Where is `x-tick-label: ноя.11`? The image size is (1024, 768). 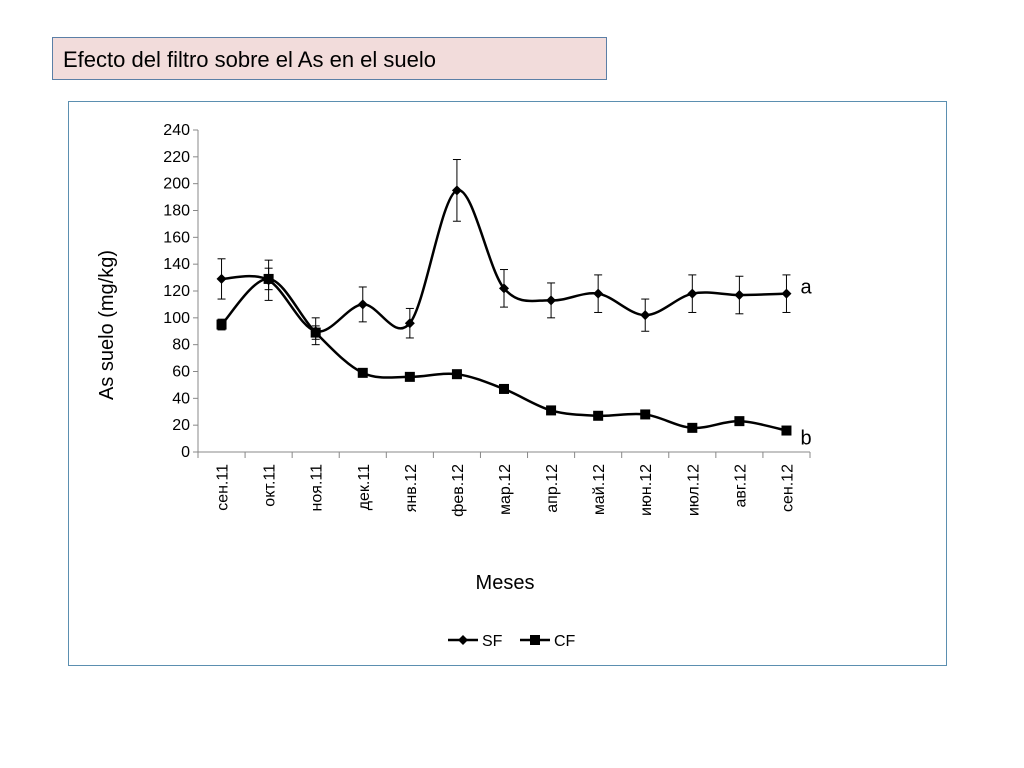 x-tick-label: ноя.11 is located at coordinates (317, 488).